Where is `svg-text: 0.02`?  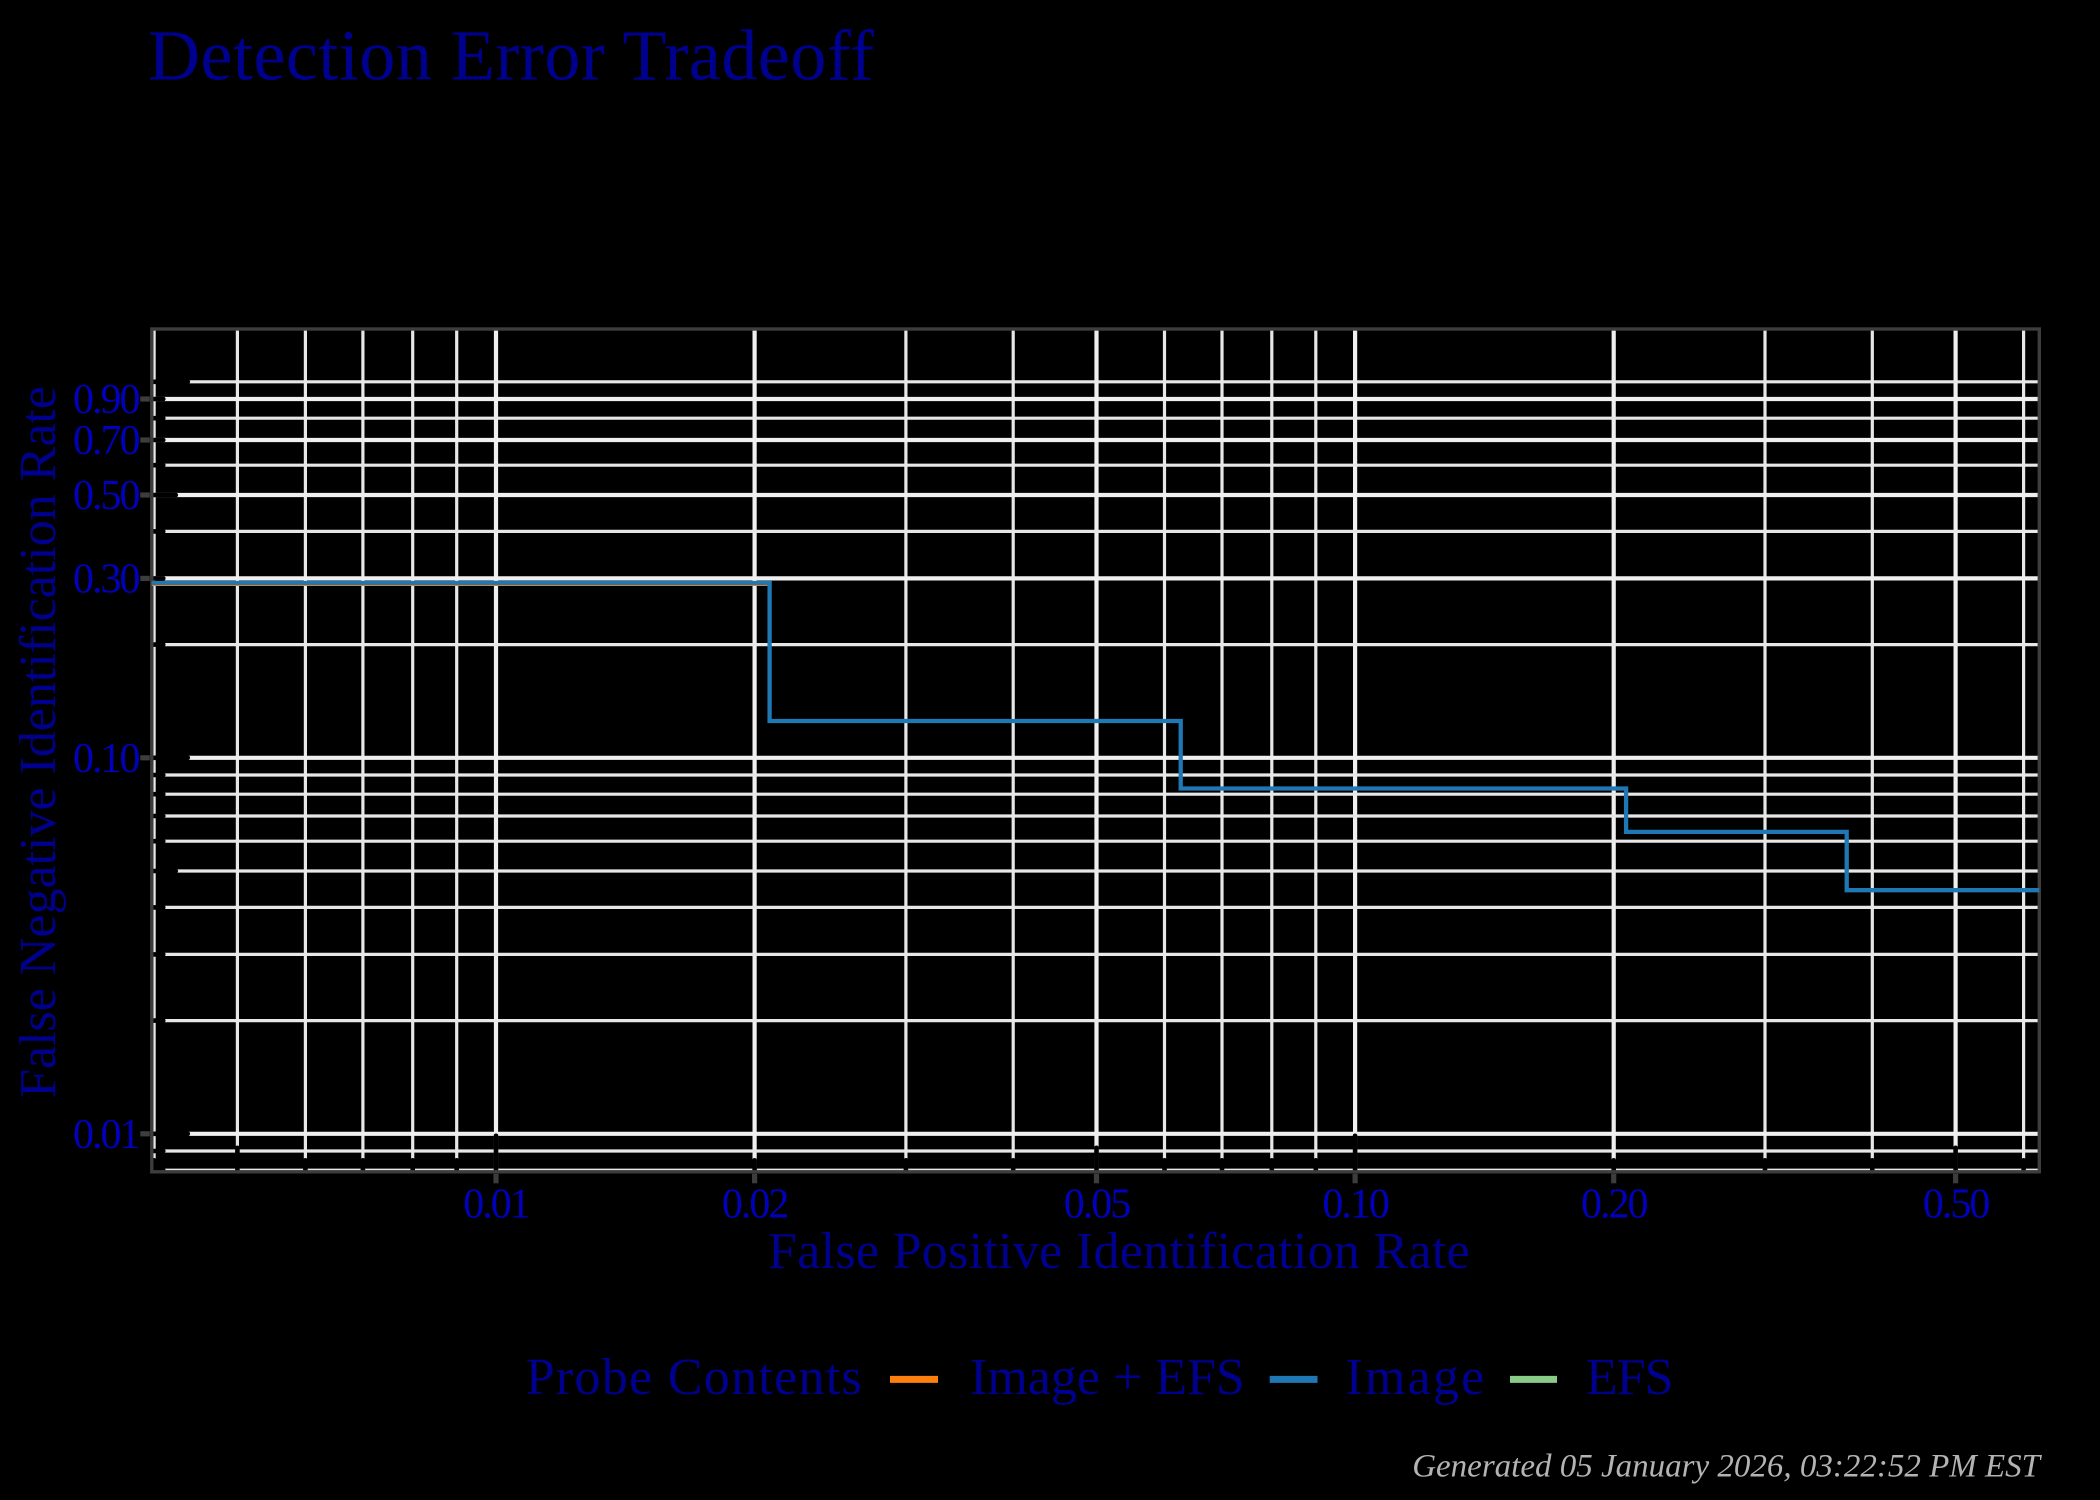
svg-text: 0.02 is located at coordinates (755, 1204).